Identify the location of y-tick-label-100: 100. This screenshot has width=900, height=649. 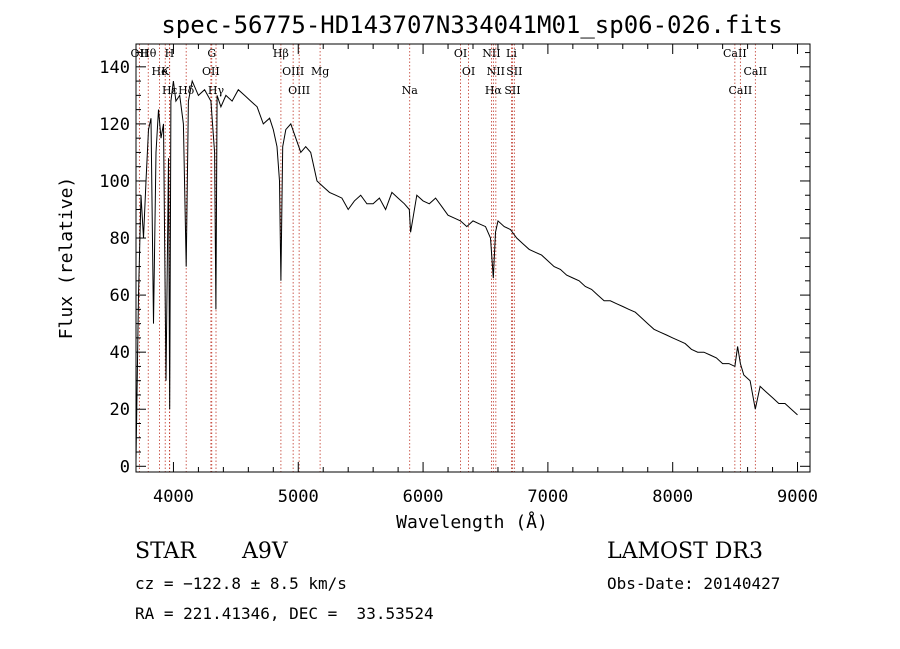
(114, 182).